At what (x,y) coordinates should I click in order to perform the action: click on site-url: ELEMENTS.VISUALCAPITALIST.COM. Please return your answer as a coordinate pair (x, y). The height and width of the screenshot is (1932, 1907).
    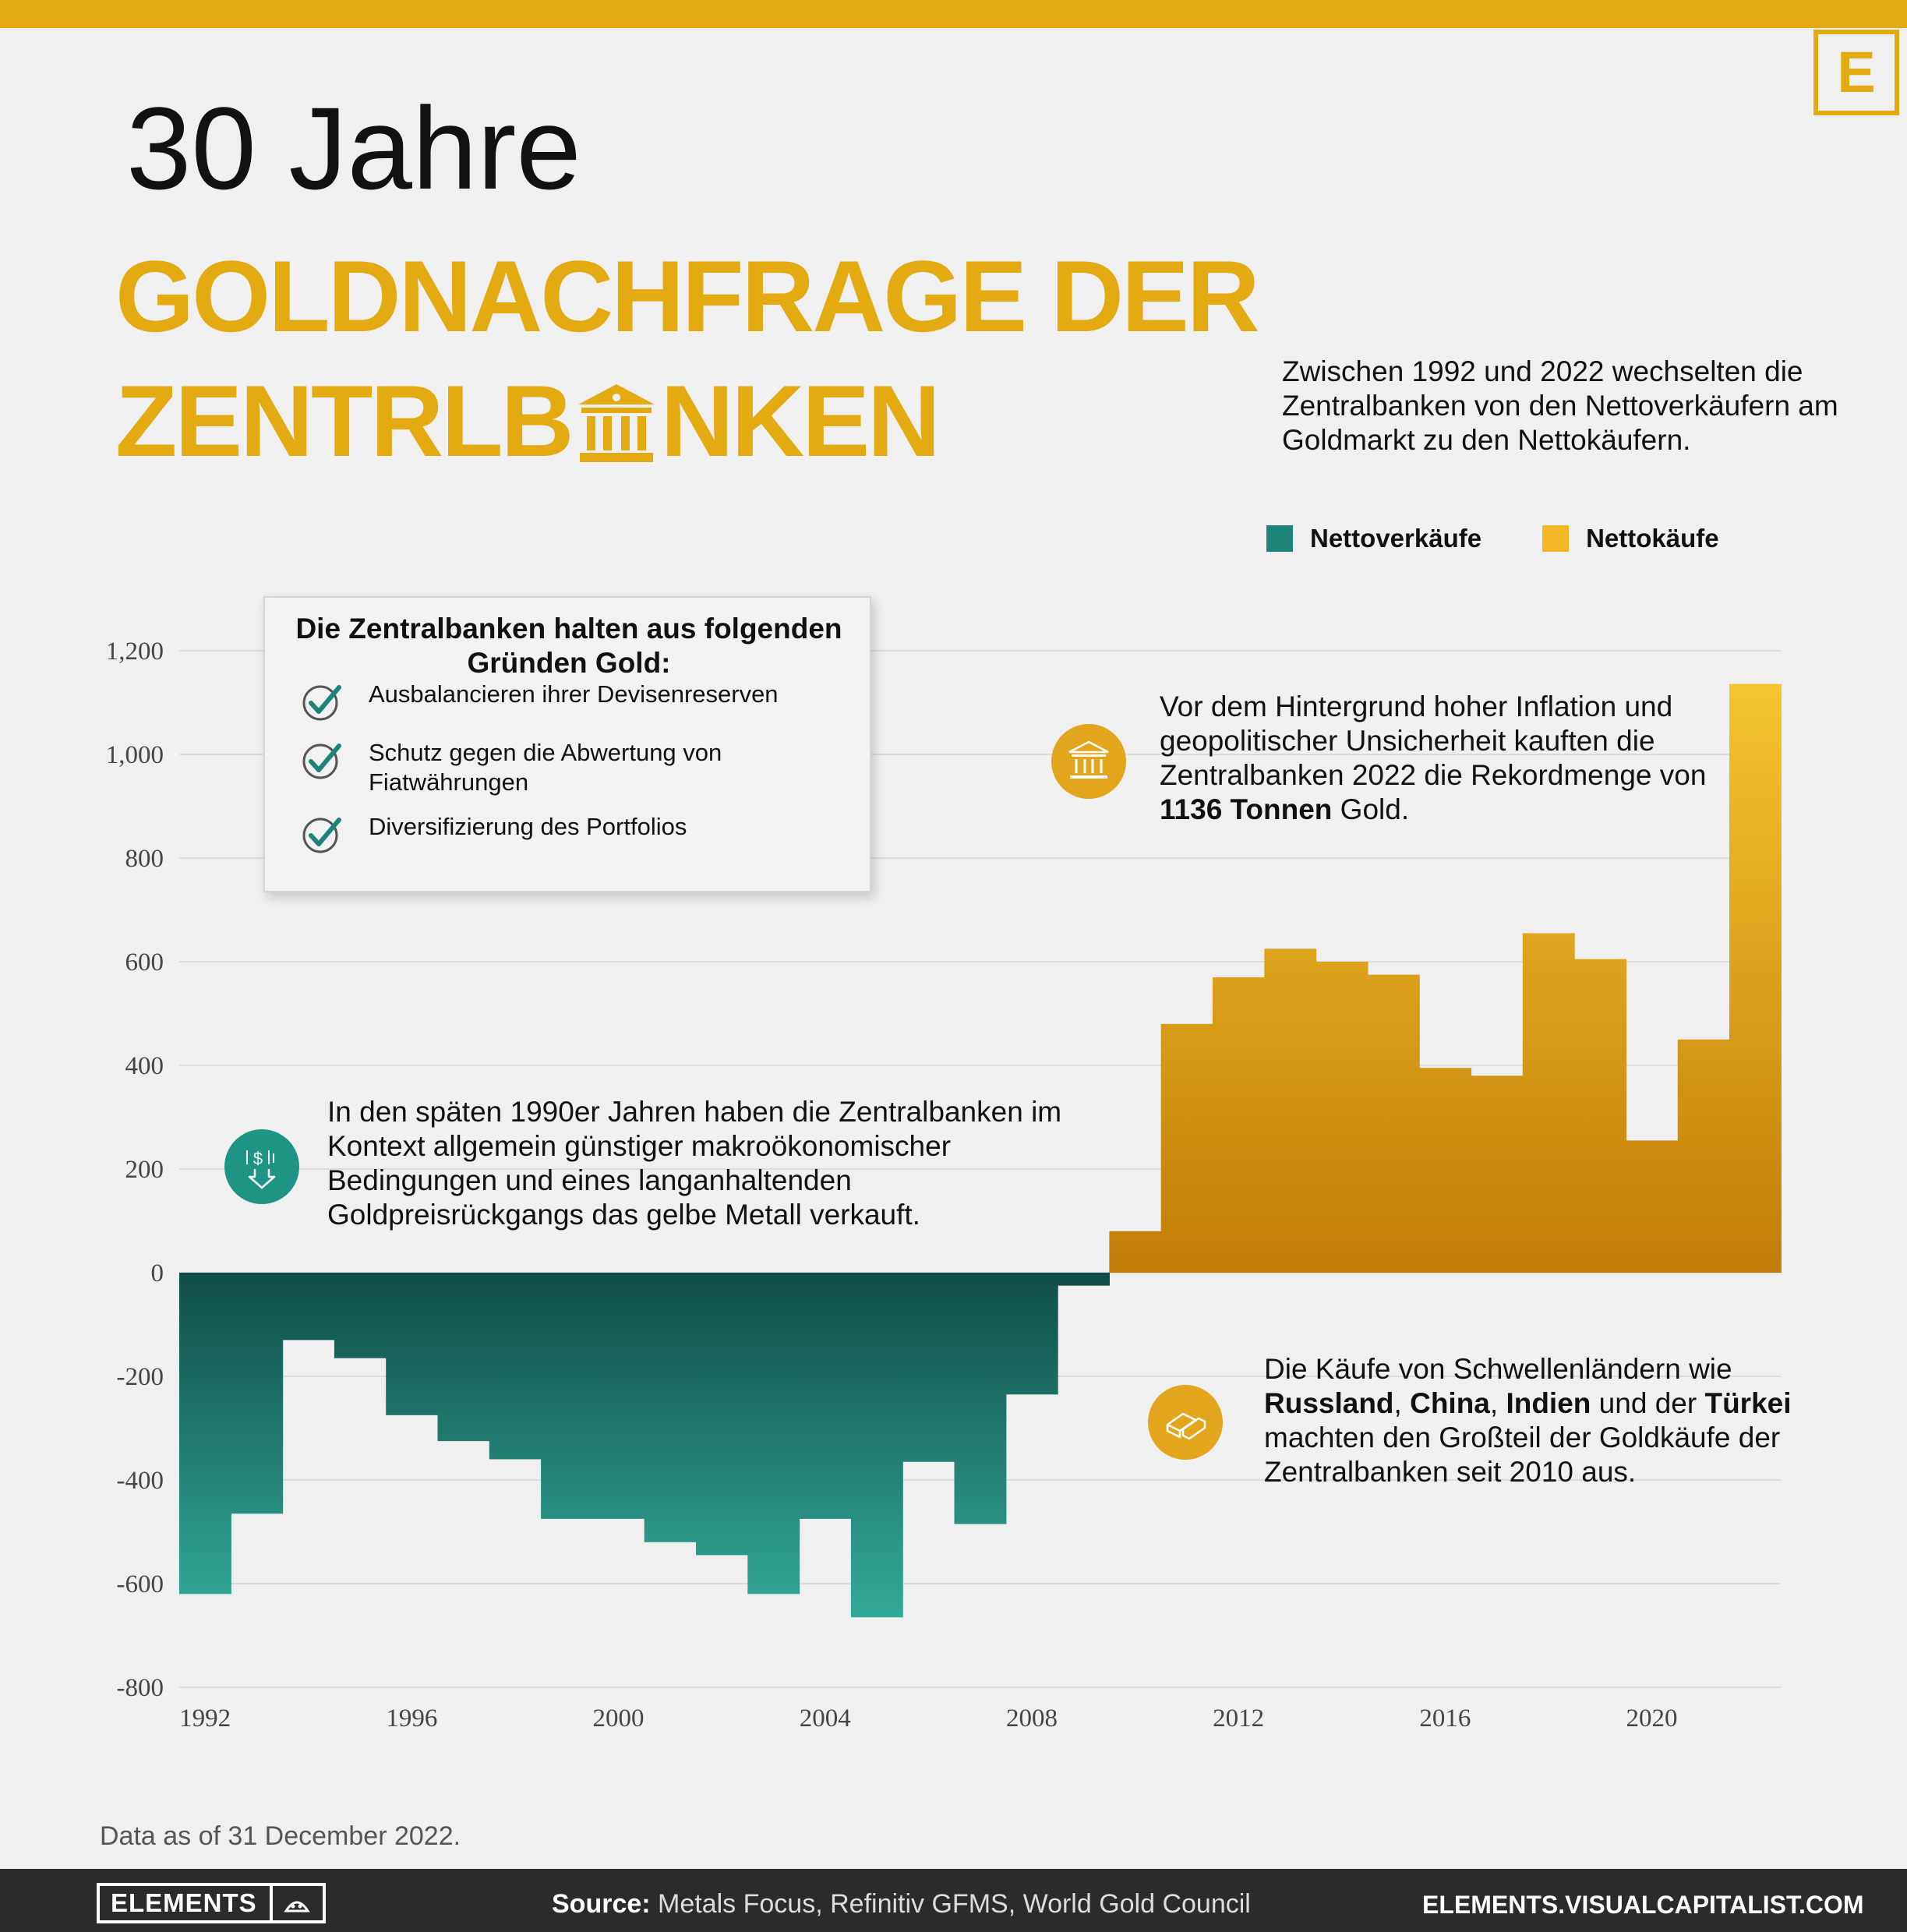
    Looking at the image, I should click on (1643, 1905).